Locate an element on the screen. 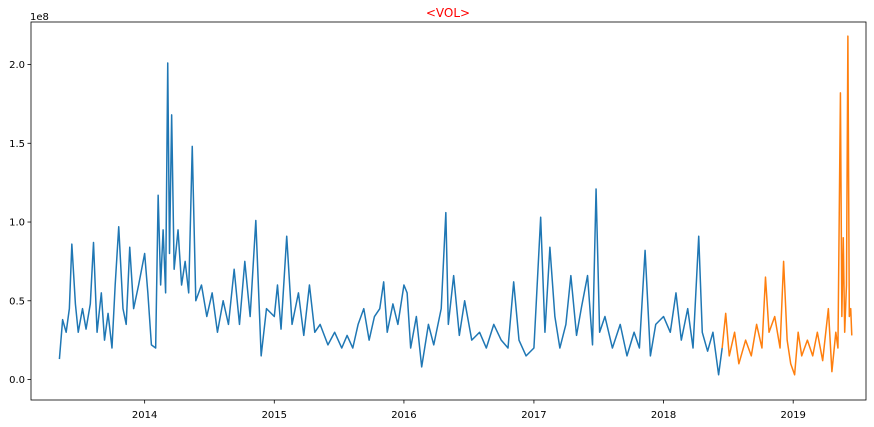  x-tick-label: 2017 is located at coordinates (533, 415).